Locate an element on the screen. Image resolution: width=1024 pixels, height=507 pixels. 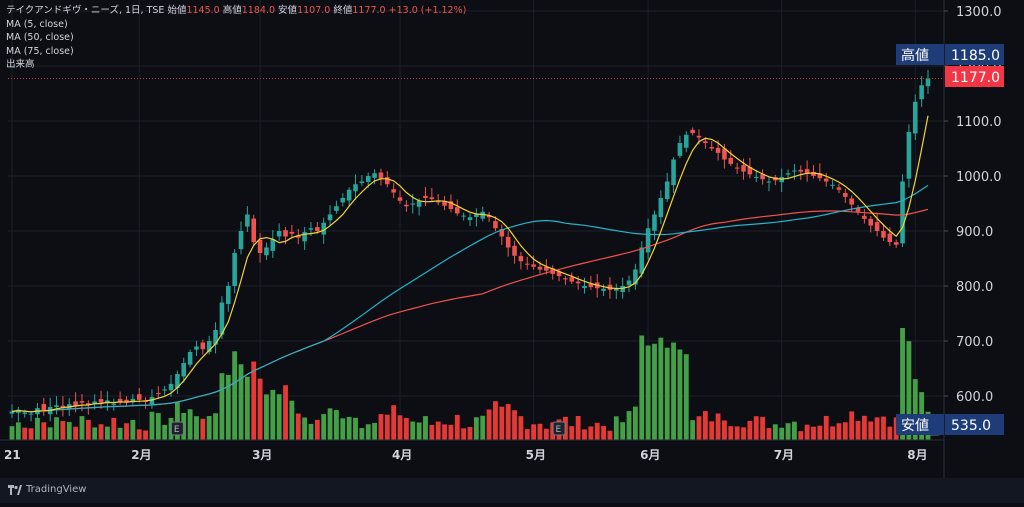
high-badge-label-bg is located at coordinates (920, 54).